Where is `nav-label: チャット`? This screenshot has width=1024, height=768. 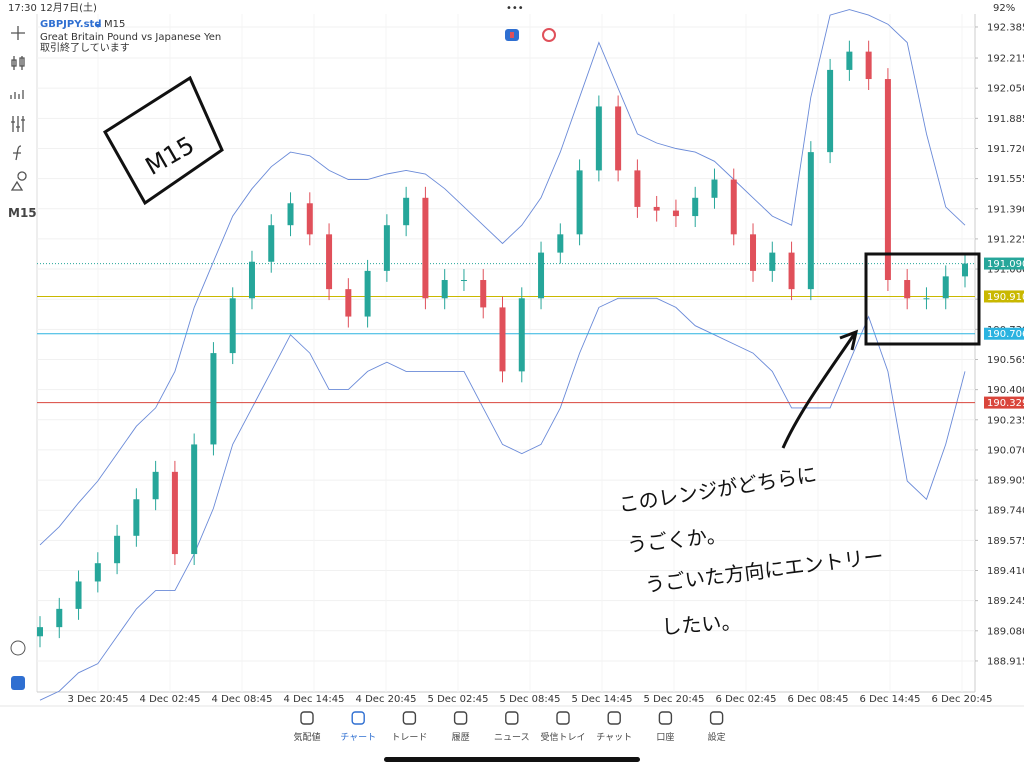 nav-label: チャット is located at coordinates (614, 737).